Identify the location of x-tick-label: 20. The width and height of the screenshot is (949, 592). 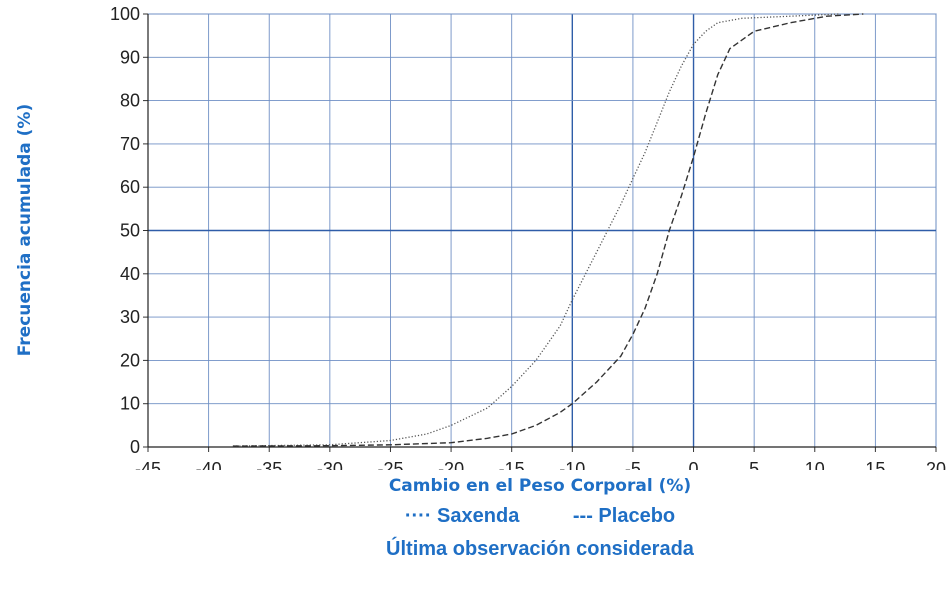
(936, 464).